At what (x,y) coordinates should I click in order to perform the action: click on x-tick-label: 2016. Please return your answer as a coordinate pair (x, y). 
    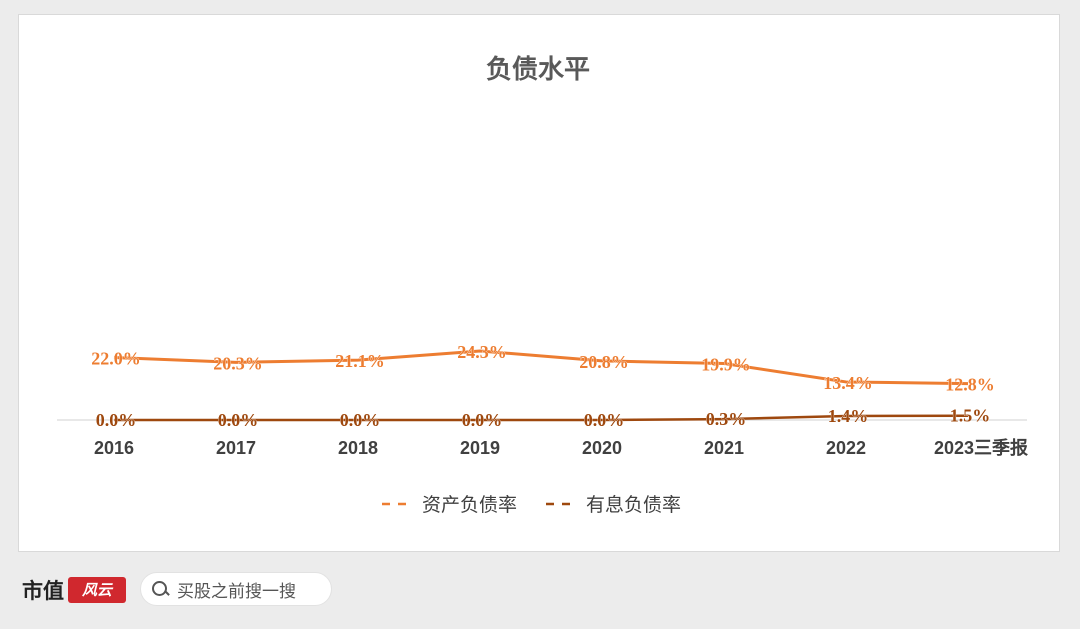
    Looking at the image, I should click on (114, 448).